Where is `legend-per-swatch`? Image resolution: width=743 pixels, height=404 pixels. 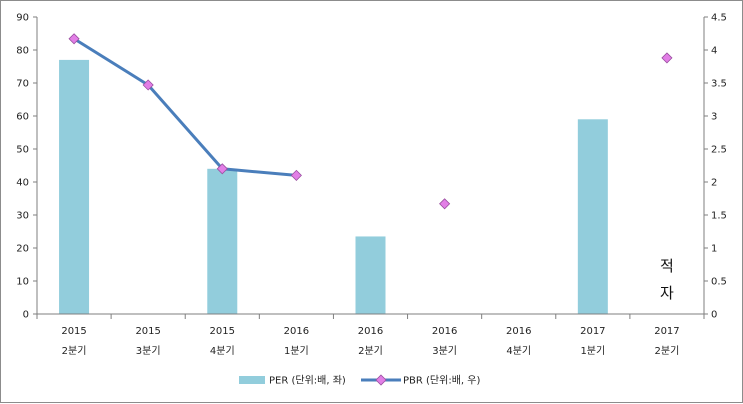
legend-per-swatch is located at coordinates (252, 380).